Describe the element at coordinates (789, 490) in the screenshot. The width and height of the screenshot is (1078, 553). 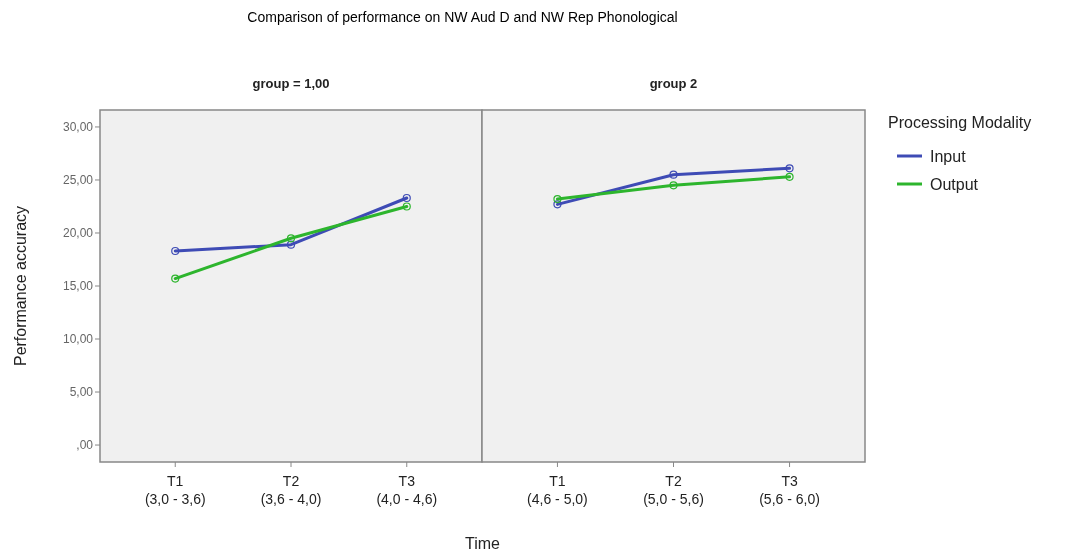
I see `x-tick-label: T3 (5,6 - 6,0)` at that location.